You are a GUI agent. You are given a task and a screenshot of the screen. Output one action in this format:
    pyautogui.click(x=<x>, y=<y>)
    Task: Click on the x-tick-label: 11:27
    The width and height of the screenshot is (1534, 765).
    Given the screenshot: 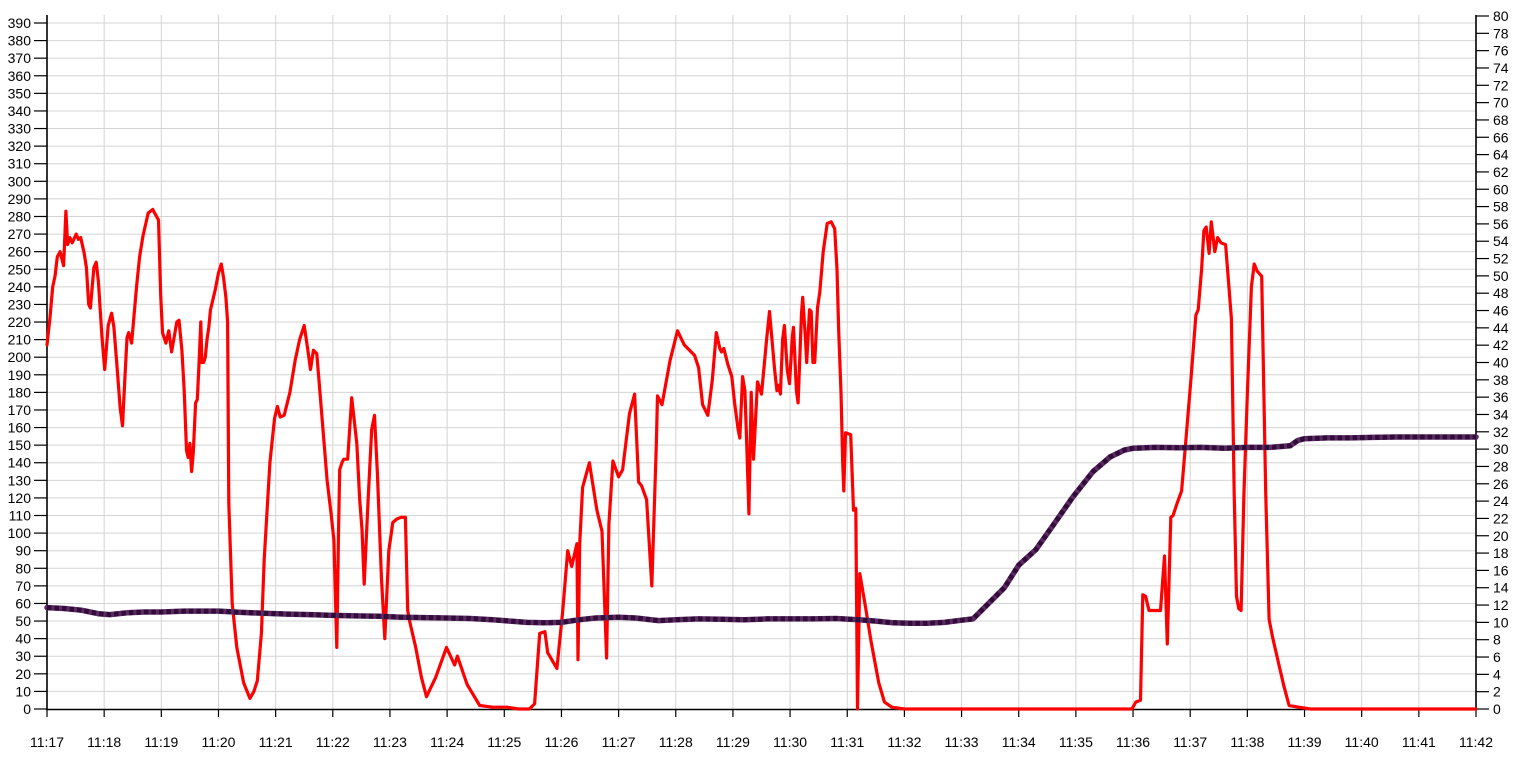 What is the action you would take?
    pyautogui.click(x=619, y=742)
    